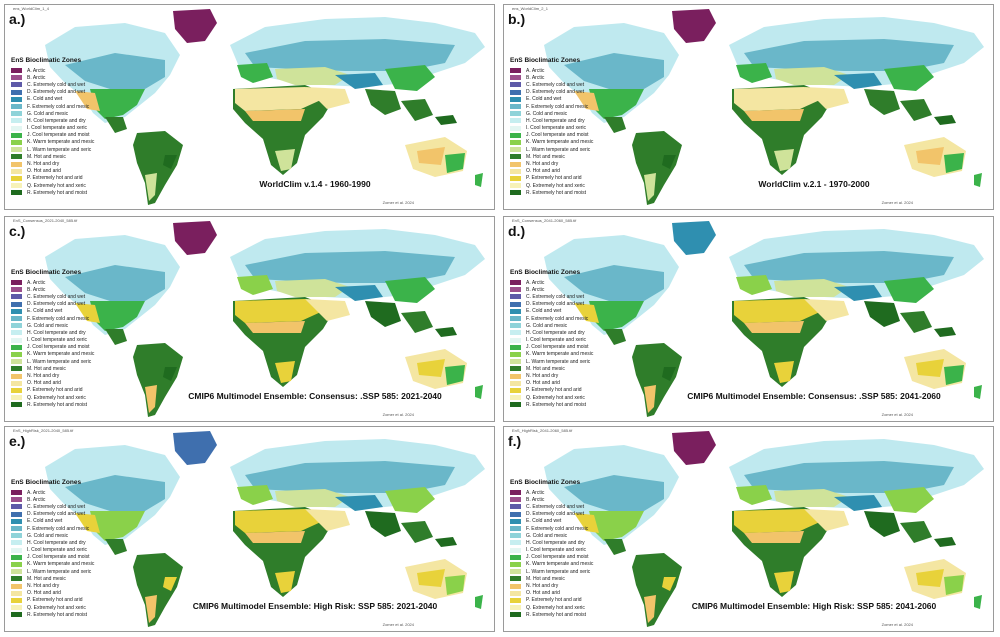 The width and height of the screenshot is (1000, 637). I want to click on legend-item: M. Hot and mesic, so click(71, 578).